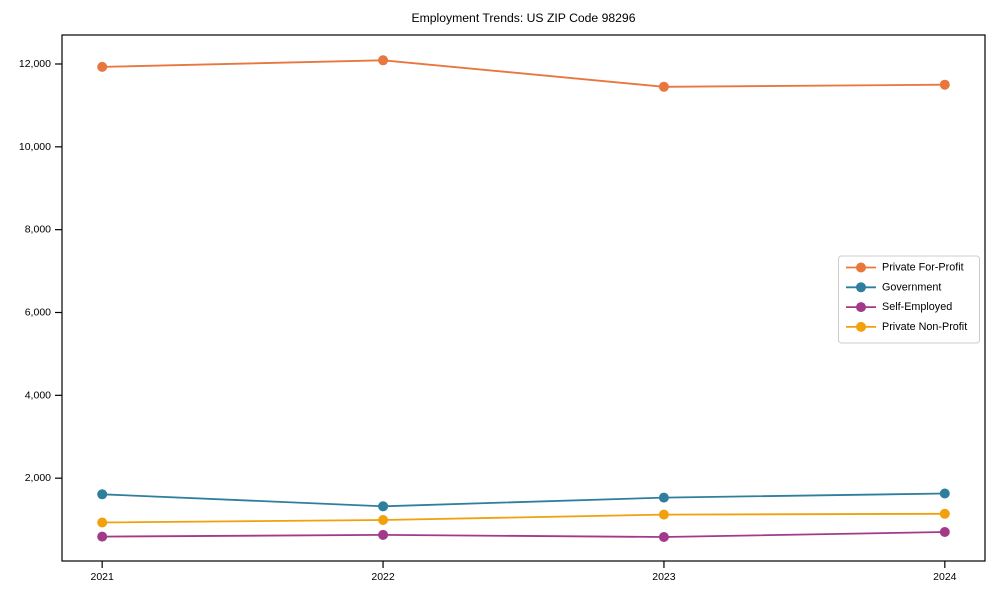 Image resolution: width=1000 pixels, height=600 pixels. Describe the element at coordinates (38, 395) in the screenshot. I see `y-tick-label: 4,000` at that location.